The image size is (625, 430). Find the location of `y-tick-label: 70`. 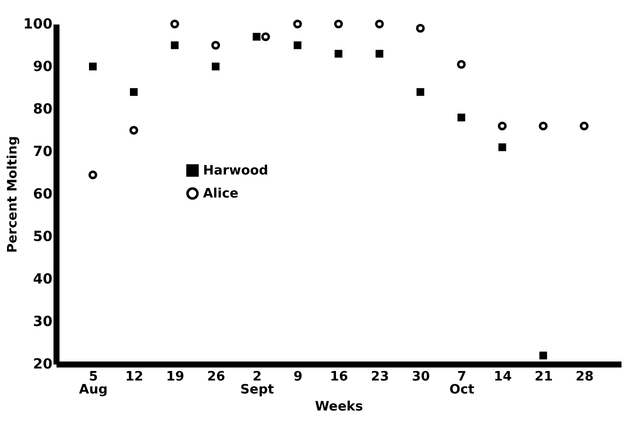

y-tick-label: 70 is located at coordinates (43, 152).